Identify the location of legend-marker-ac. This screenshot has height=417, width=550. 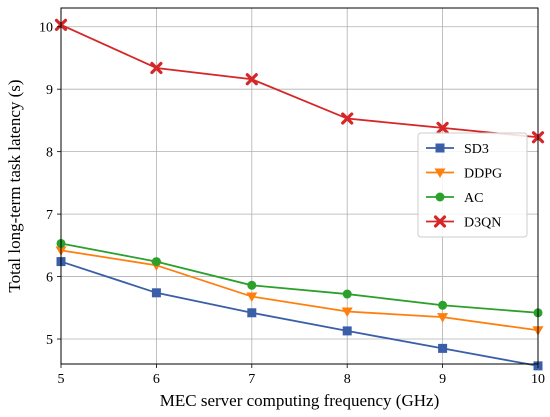
(440, 197).